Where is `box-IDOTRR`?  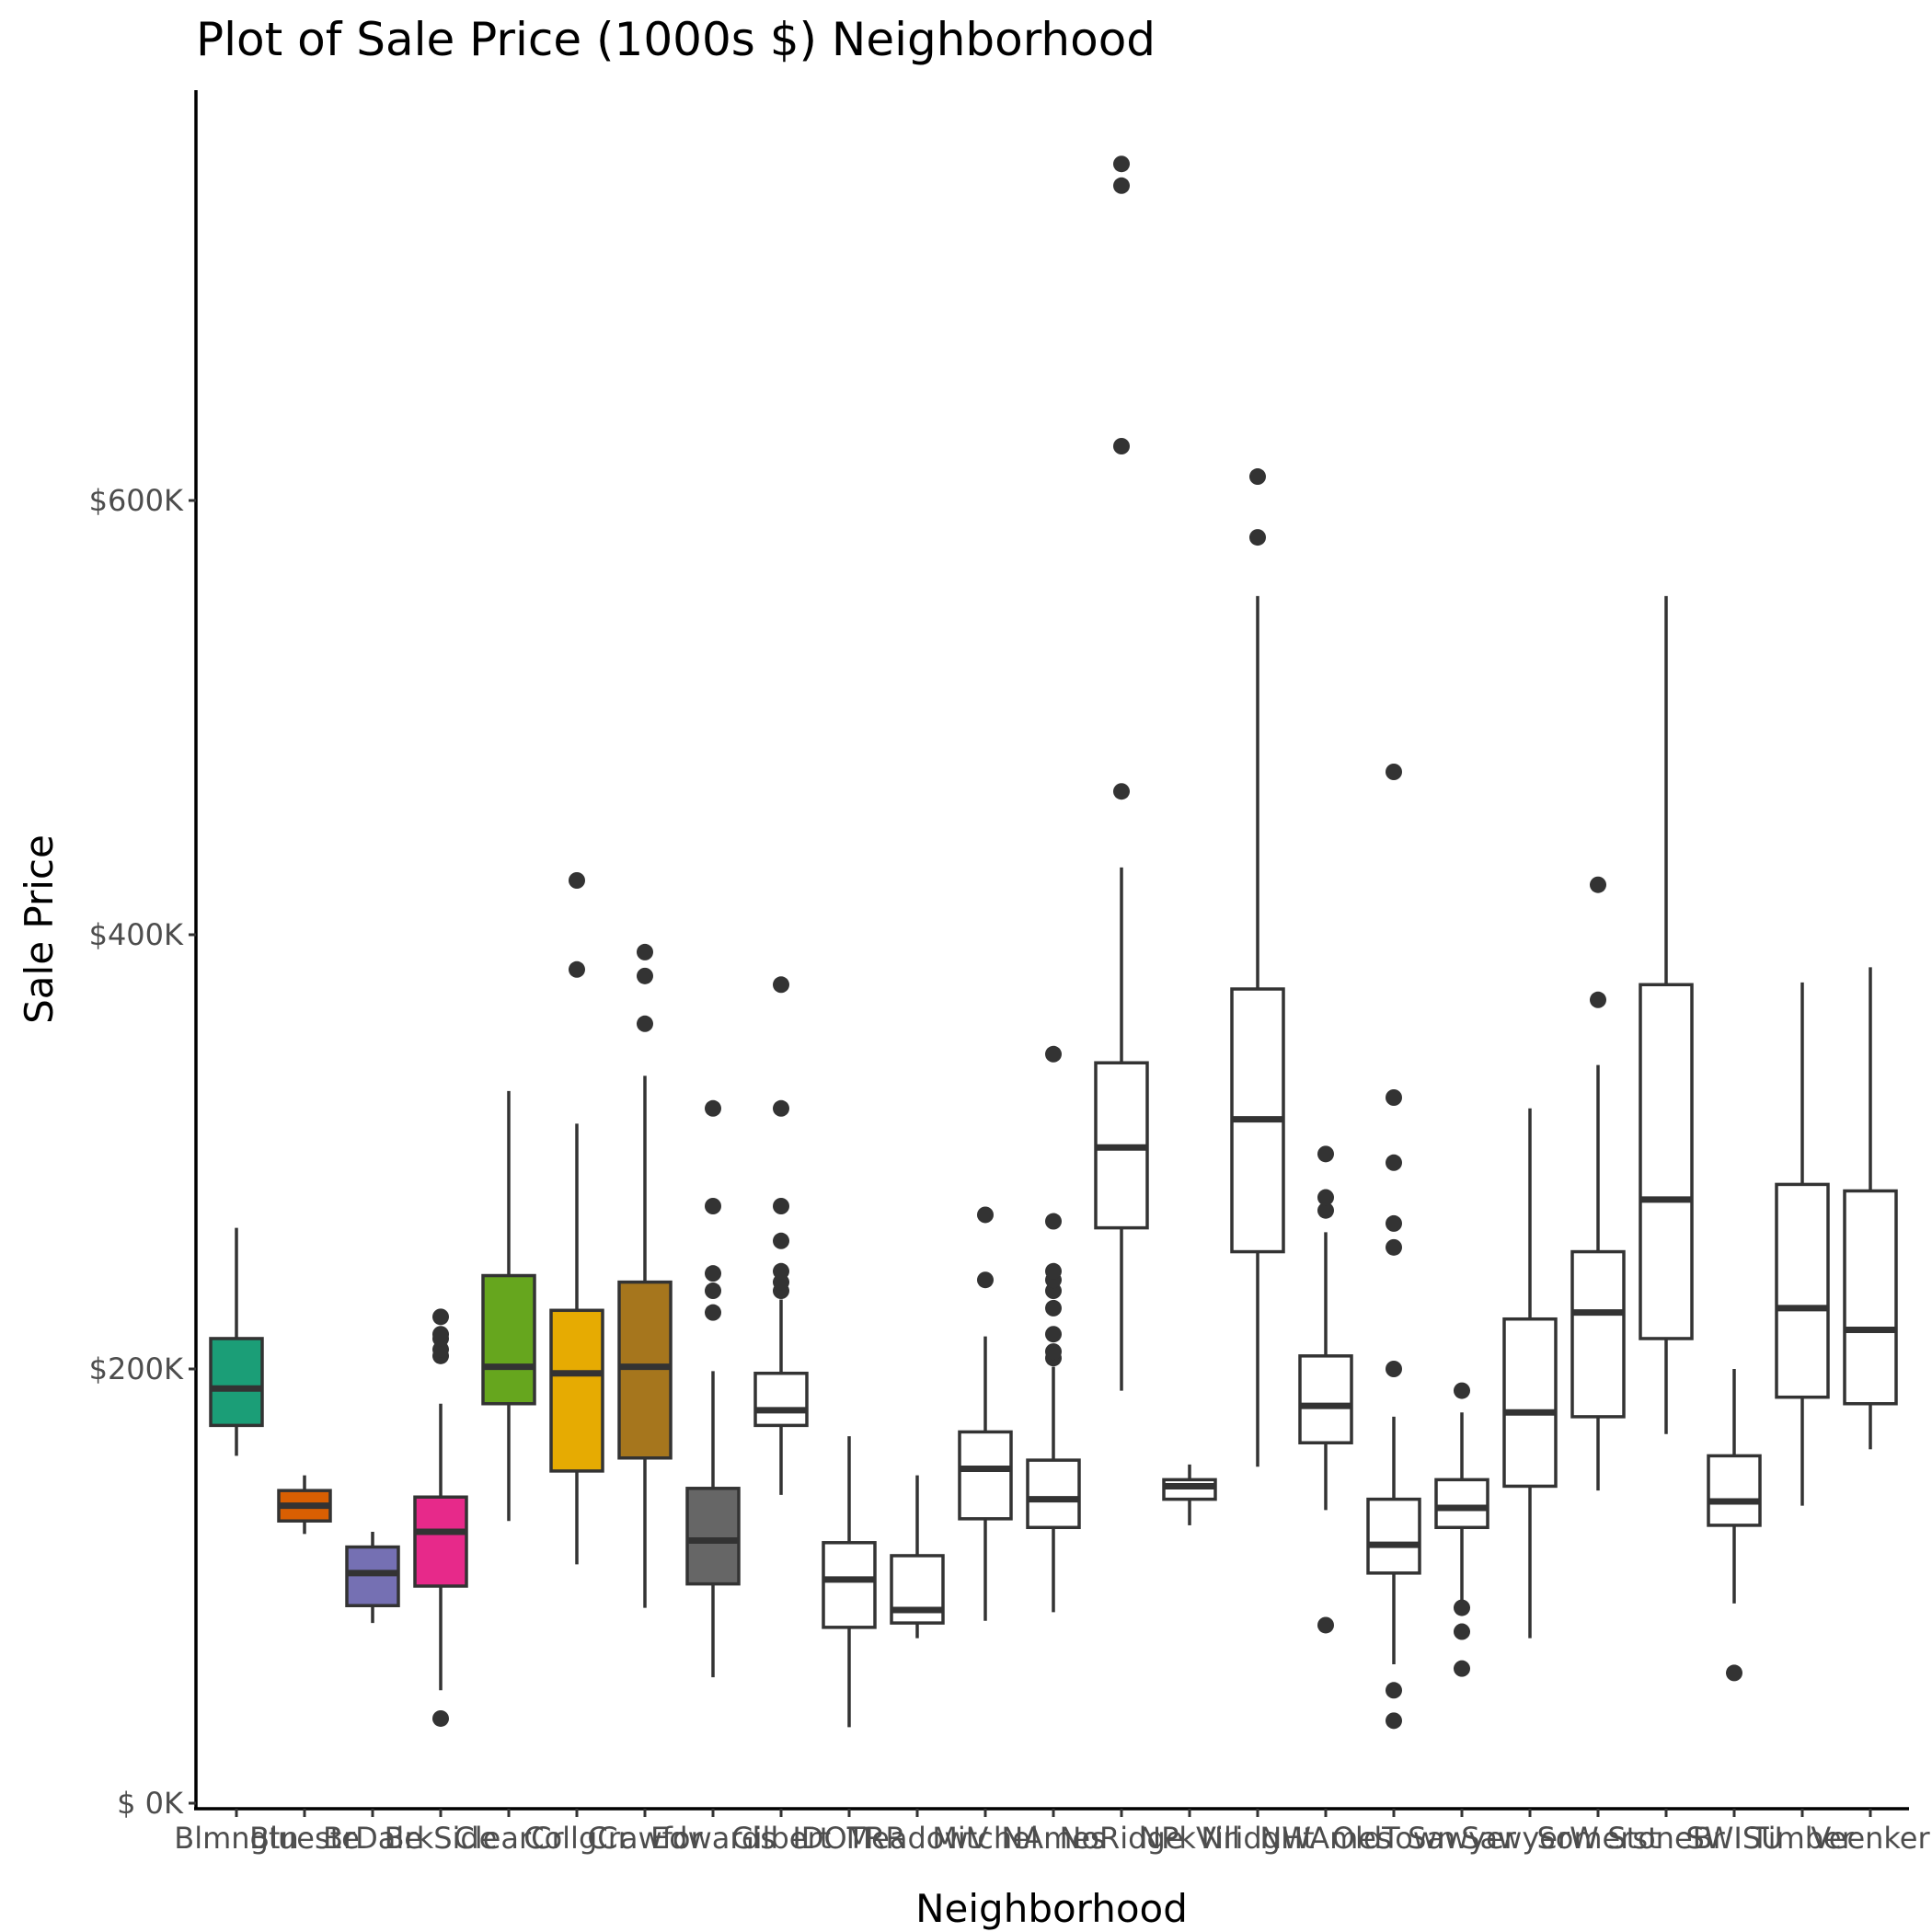 box-IDOTRR is located at coordinates (849, 1582).